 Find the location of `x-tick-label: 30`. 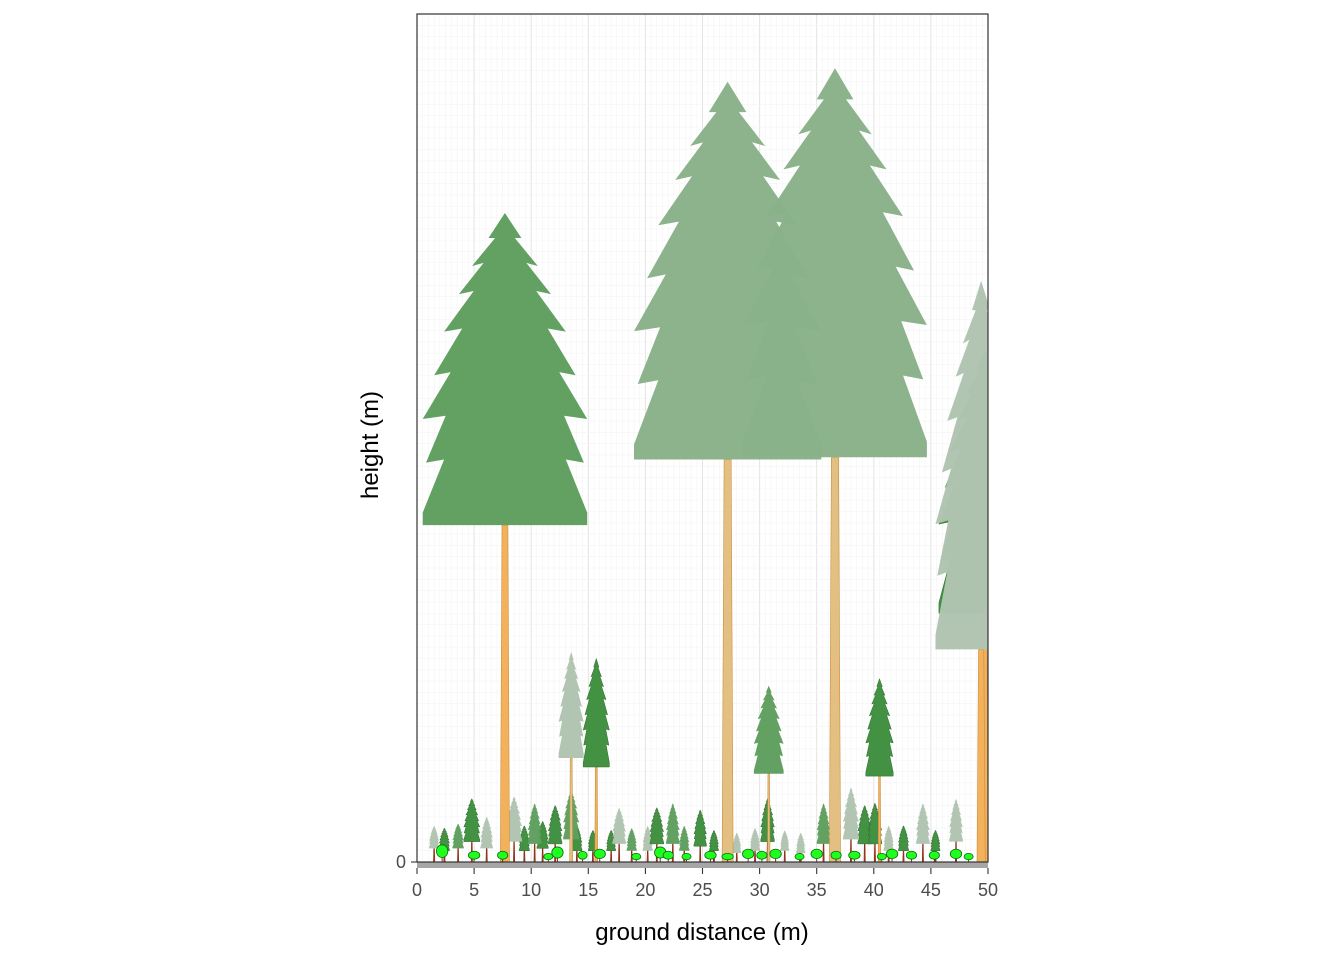

x-tick-label: 30 is located at coordinates (760, 890).